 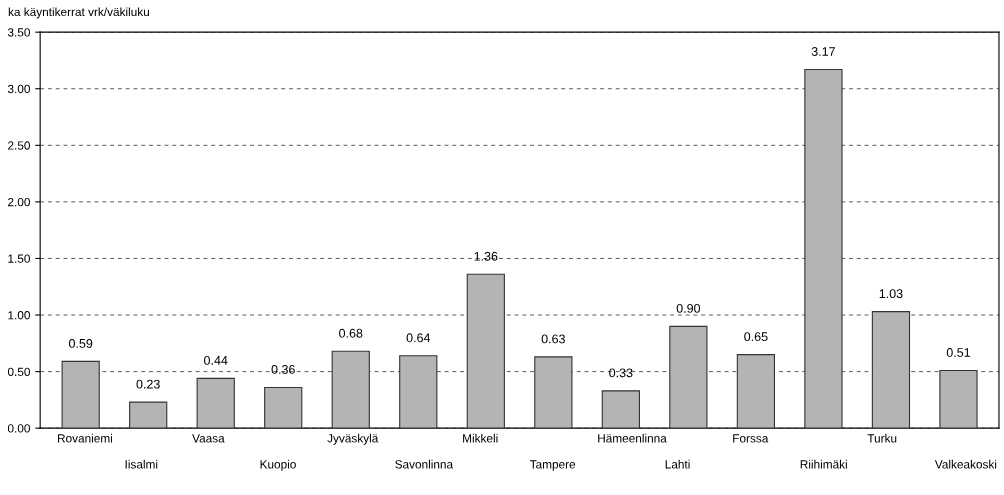 I want to click on x-tick-label: Jyväskylä, so click(x=353, y=439).